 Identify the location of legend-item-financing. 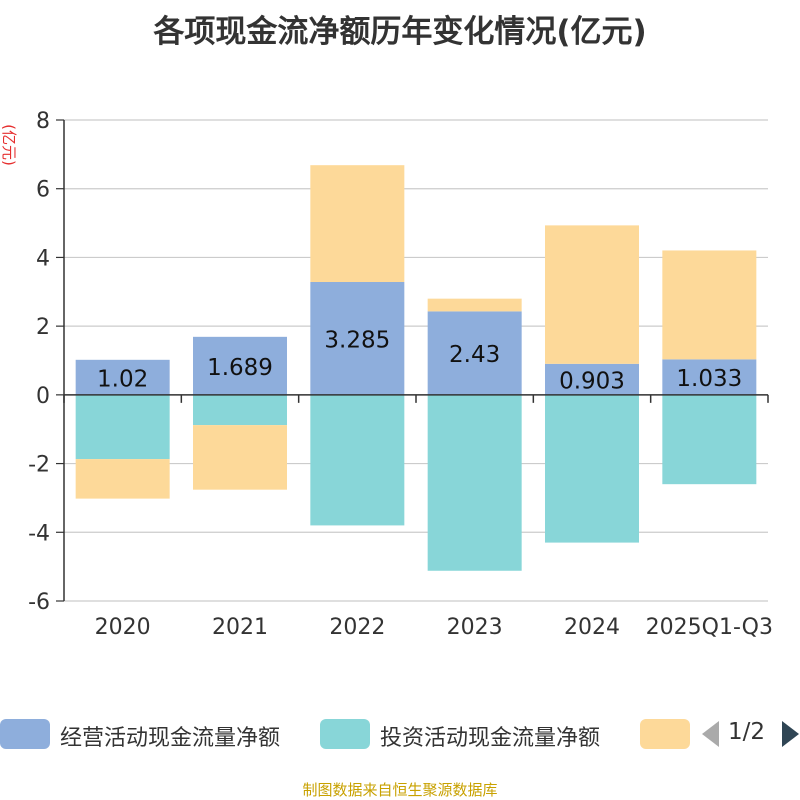
(665, 734).